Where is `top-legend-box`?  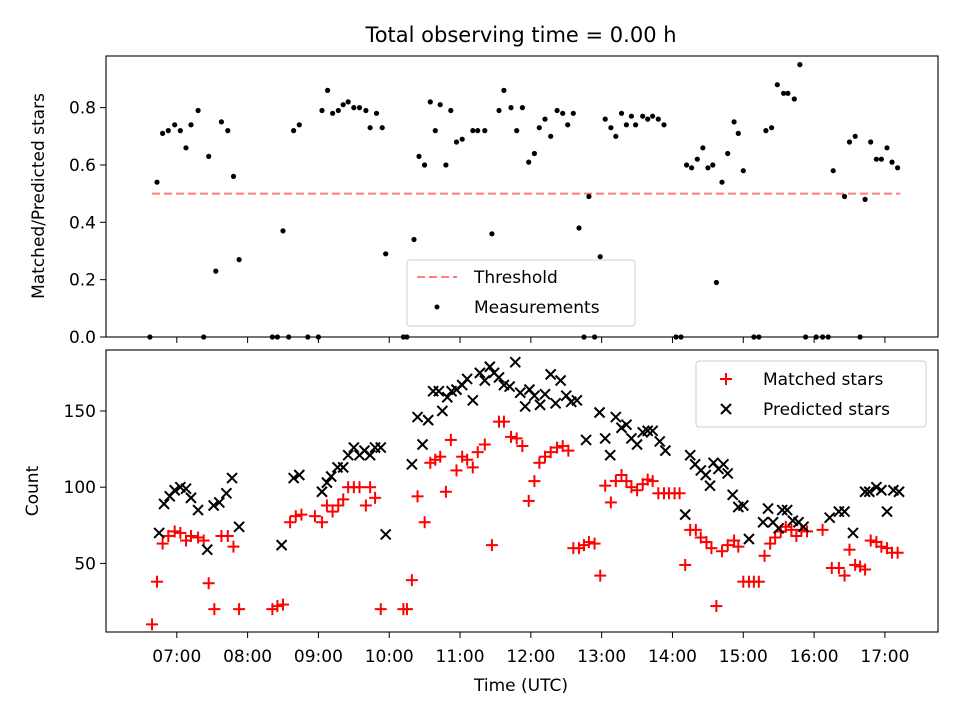
top-legend-box is located at coordinates (521, 293).